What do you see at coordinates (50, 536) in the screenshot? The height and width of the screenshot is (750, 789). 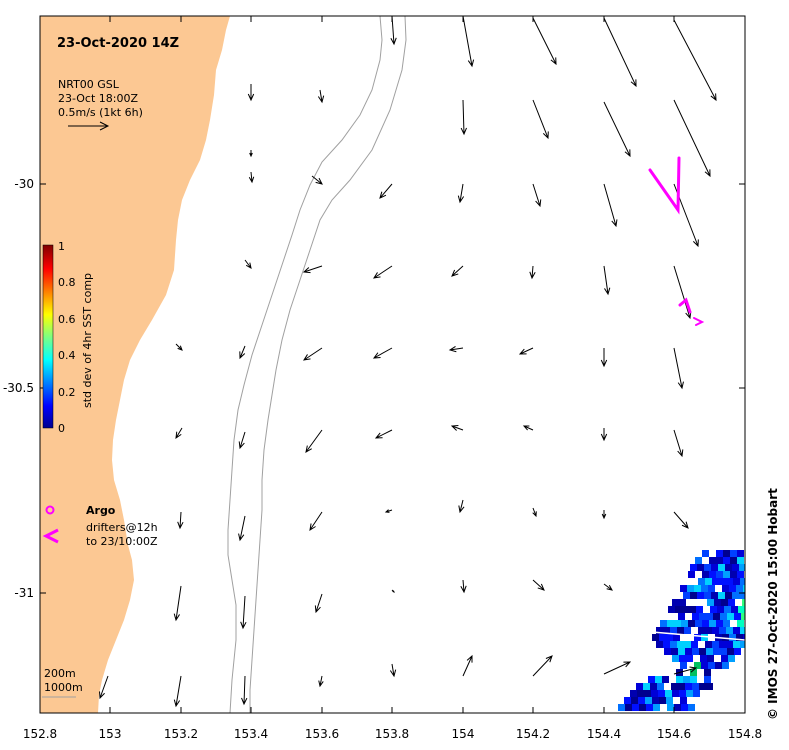 I see `drifter-icon` at bounding box center [50, 536].